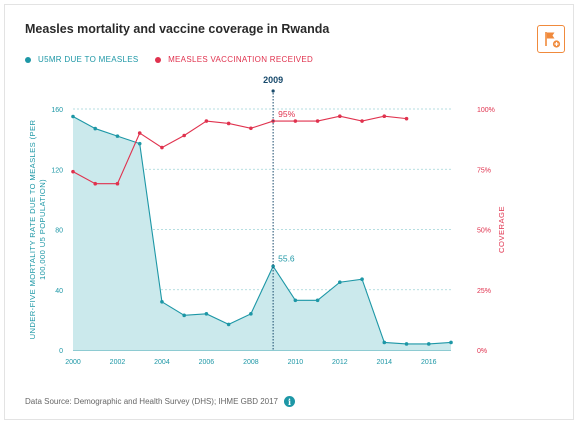  I want to click on flag-icon, so click(553, 40).